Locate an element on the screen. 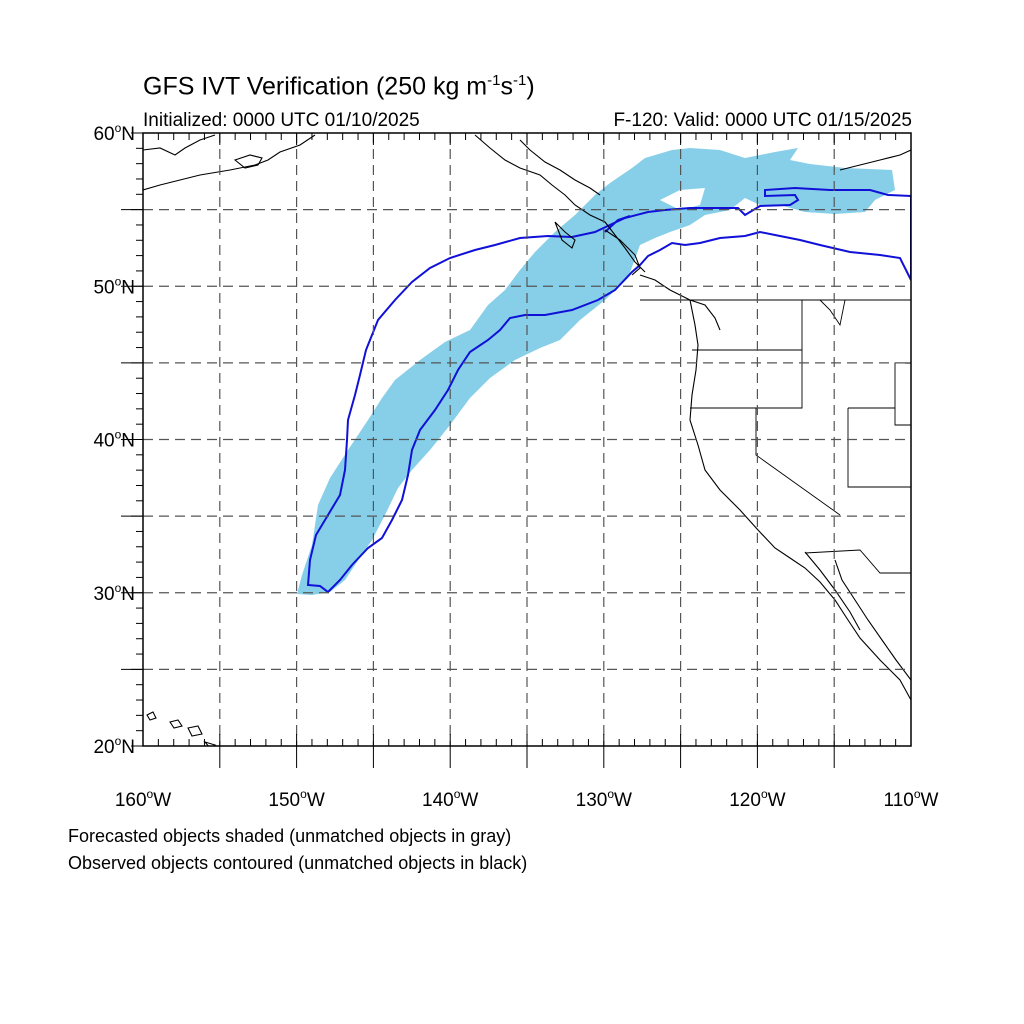 Image resolution: width=1024 pixels, height=1024 pixels. lat-label: 50oN is located at coordinates (114, 286).